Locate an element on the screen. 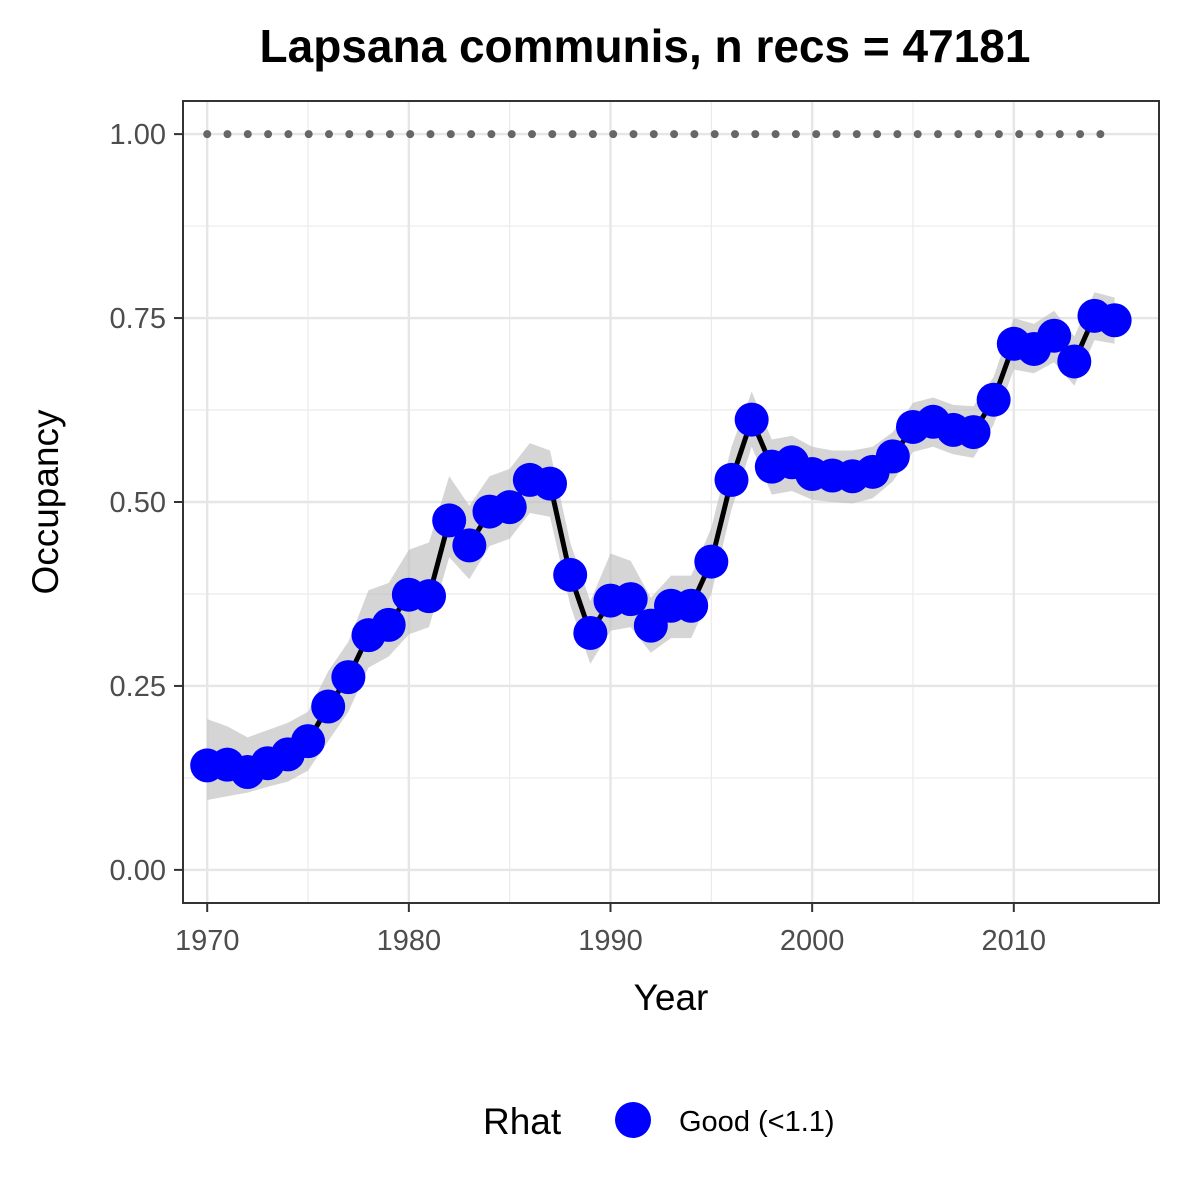 This screenshot has width=1200, height=1200. y-tick-label: 0.50 is located at coordinates (138, 503).